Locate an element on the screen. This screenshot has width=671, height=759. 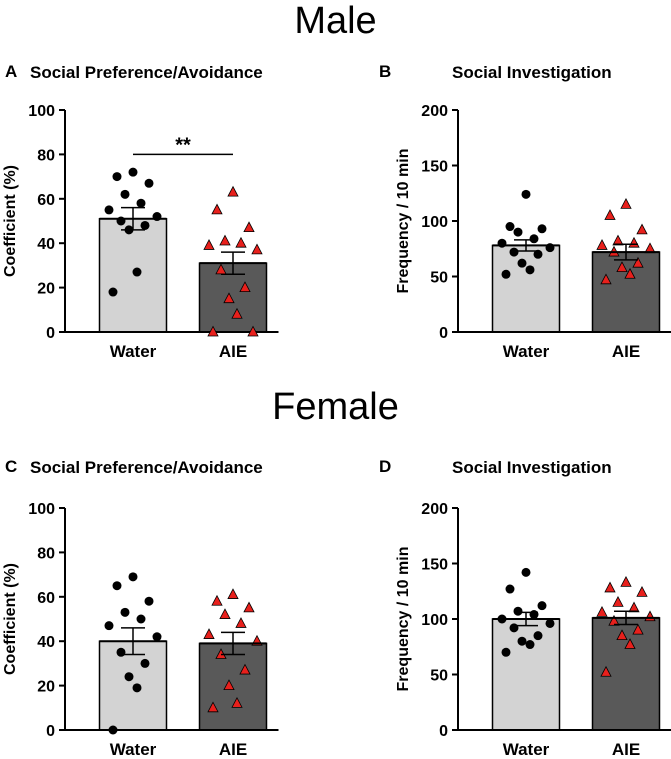
bar-aie is located at coordinates (233, 686).